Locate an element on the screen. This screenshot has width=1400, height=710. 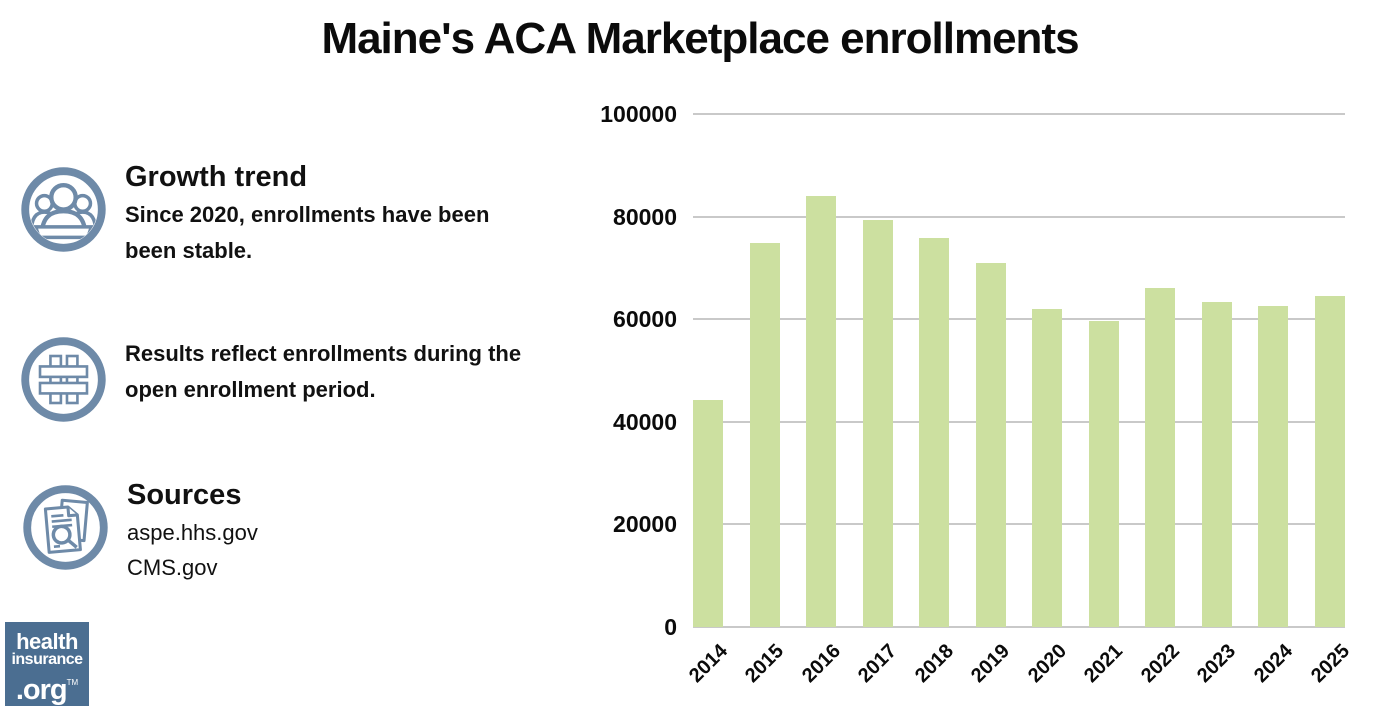
bar-2017 is located at coordinates (877, 423).